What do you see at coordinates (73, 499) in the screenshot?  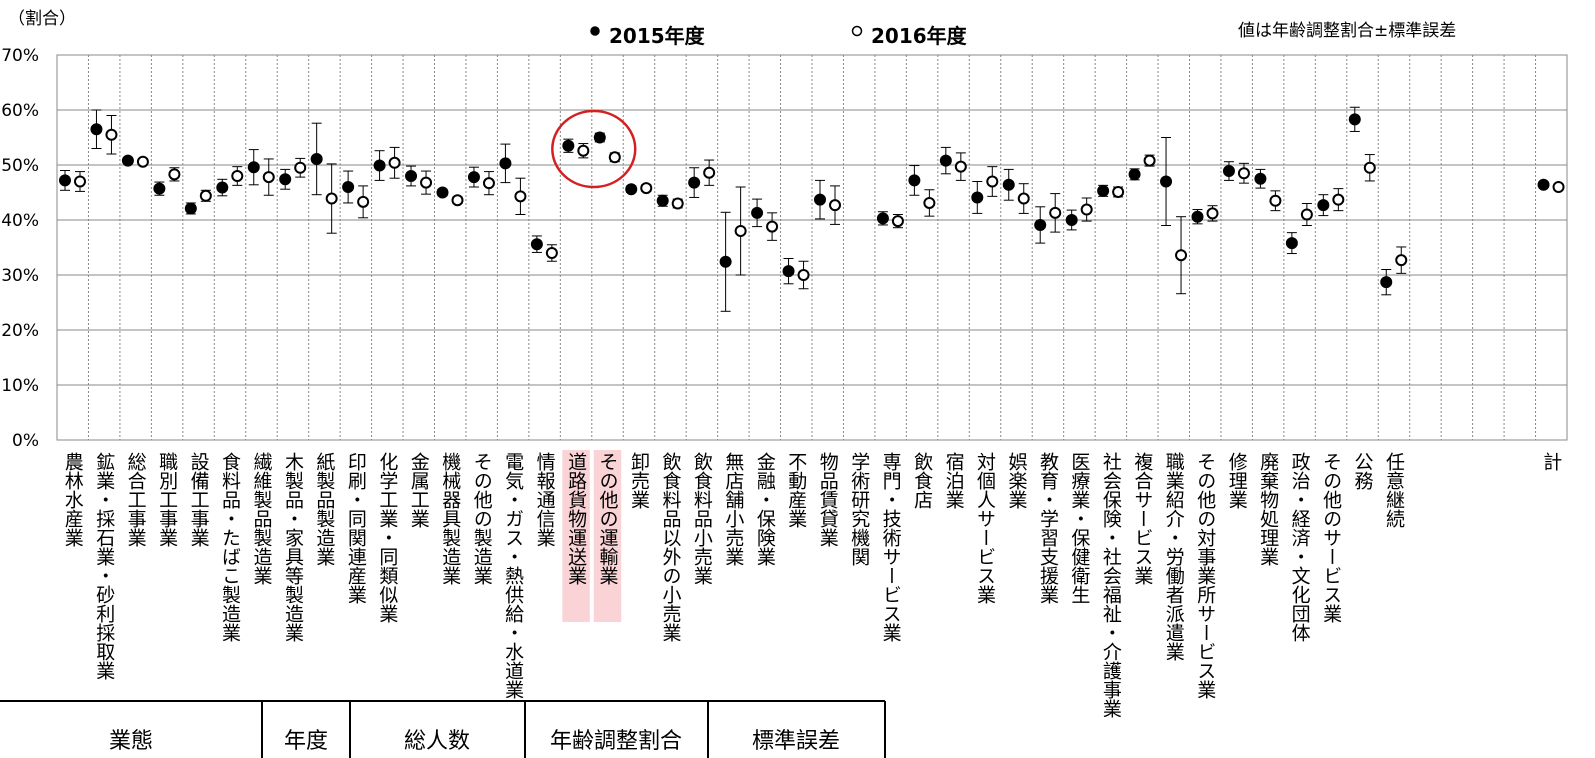 I see `x-tick-label: 農林水産業` at bounding box center [73, 499].